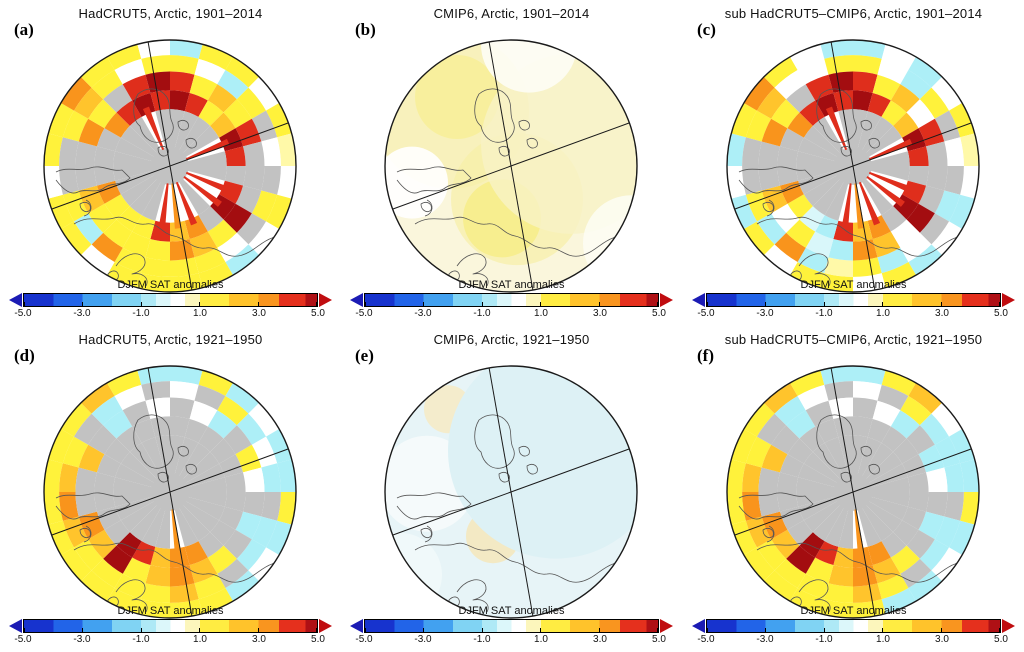 The height and width of the screenshot is (652, 1024). I want to click on panel-title-a: HadCRUT5, Arctic, 1901–2014, so click(170, 13).